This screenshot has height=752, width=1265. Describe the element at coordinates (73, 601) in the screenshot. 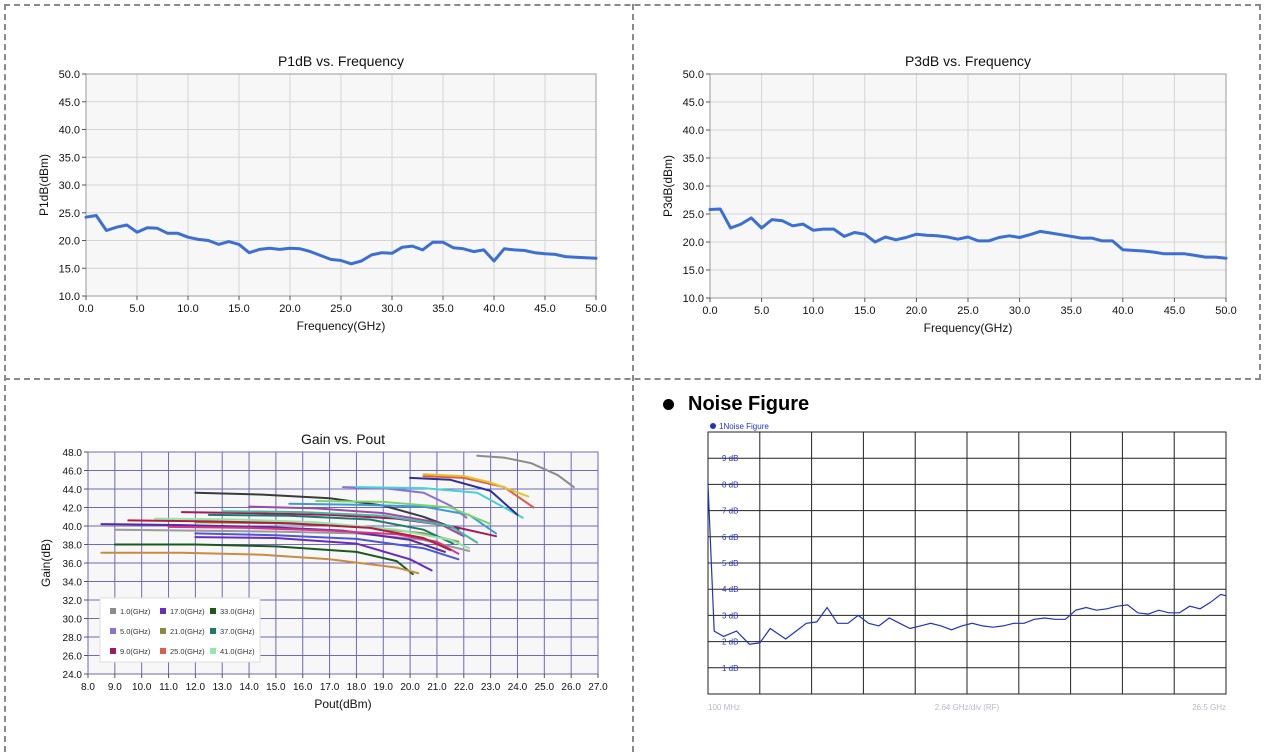

I see `y-tick-label: 32.0` at that location.